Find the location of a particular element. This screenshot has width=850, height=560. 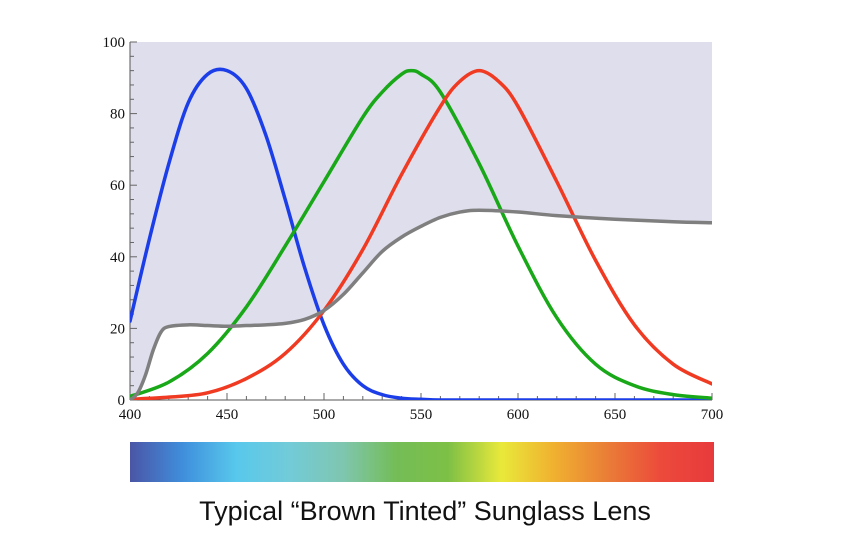

chart-title: Typical “Brown Tinted” Sunglass Lens is located at coordinates (425, 511).